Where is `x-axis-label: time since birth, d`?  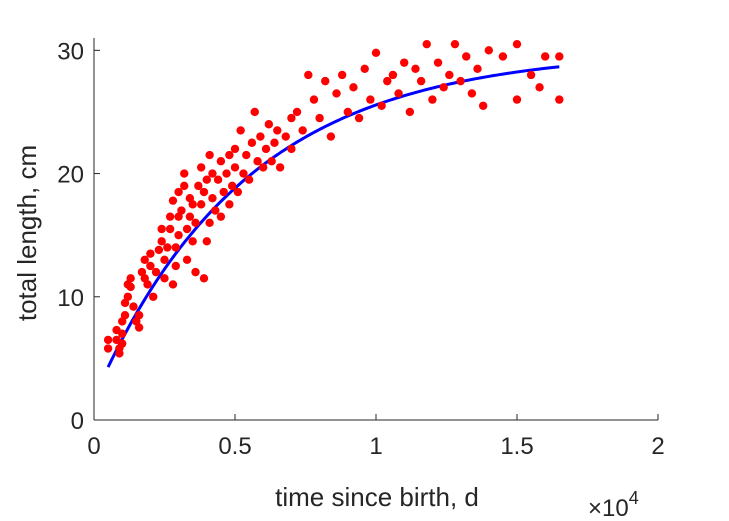 x-axis-label: time since birth, d is located at coordinates (377, 497).